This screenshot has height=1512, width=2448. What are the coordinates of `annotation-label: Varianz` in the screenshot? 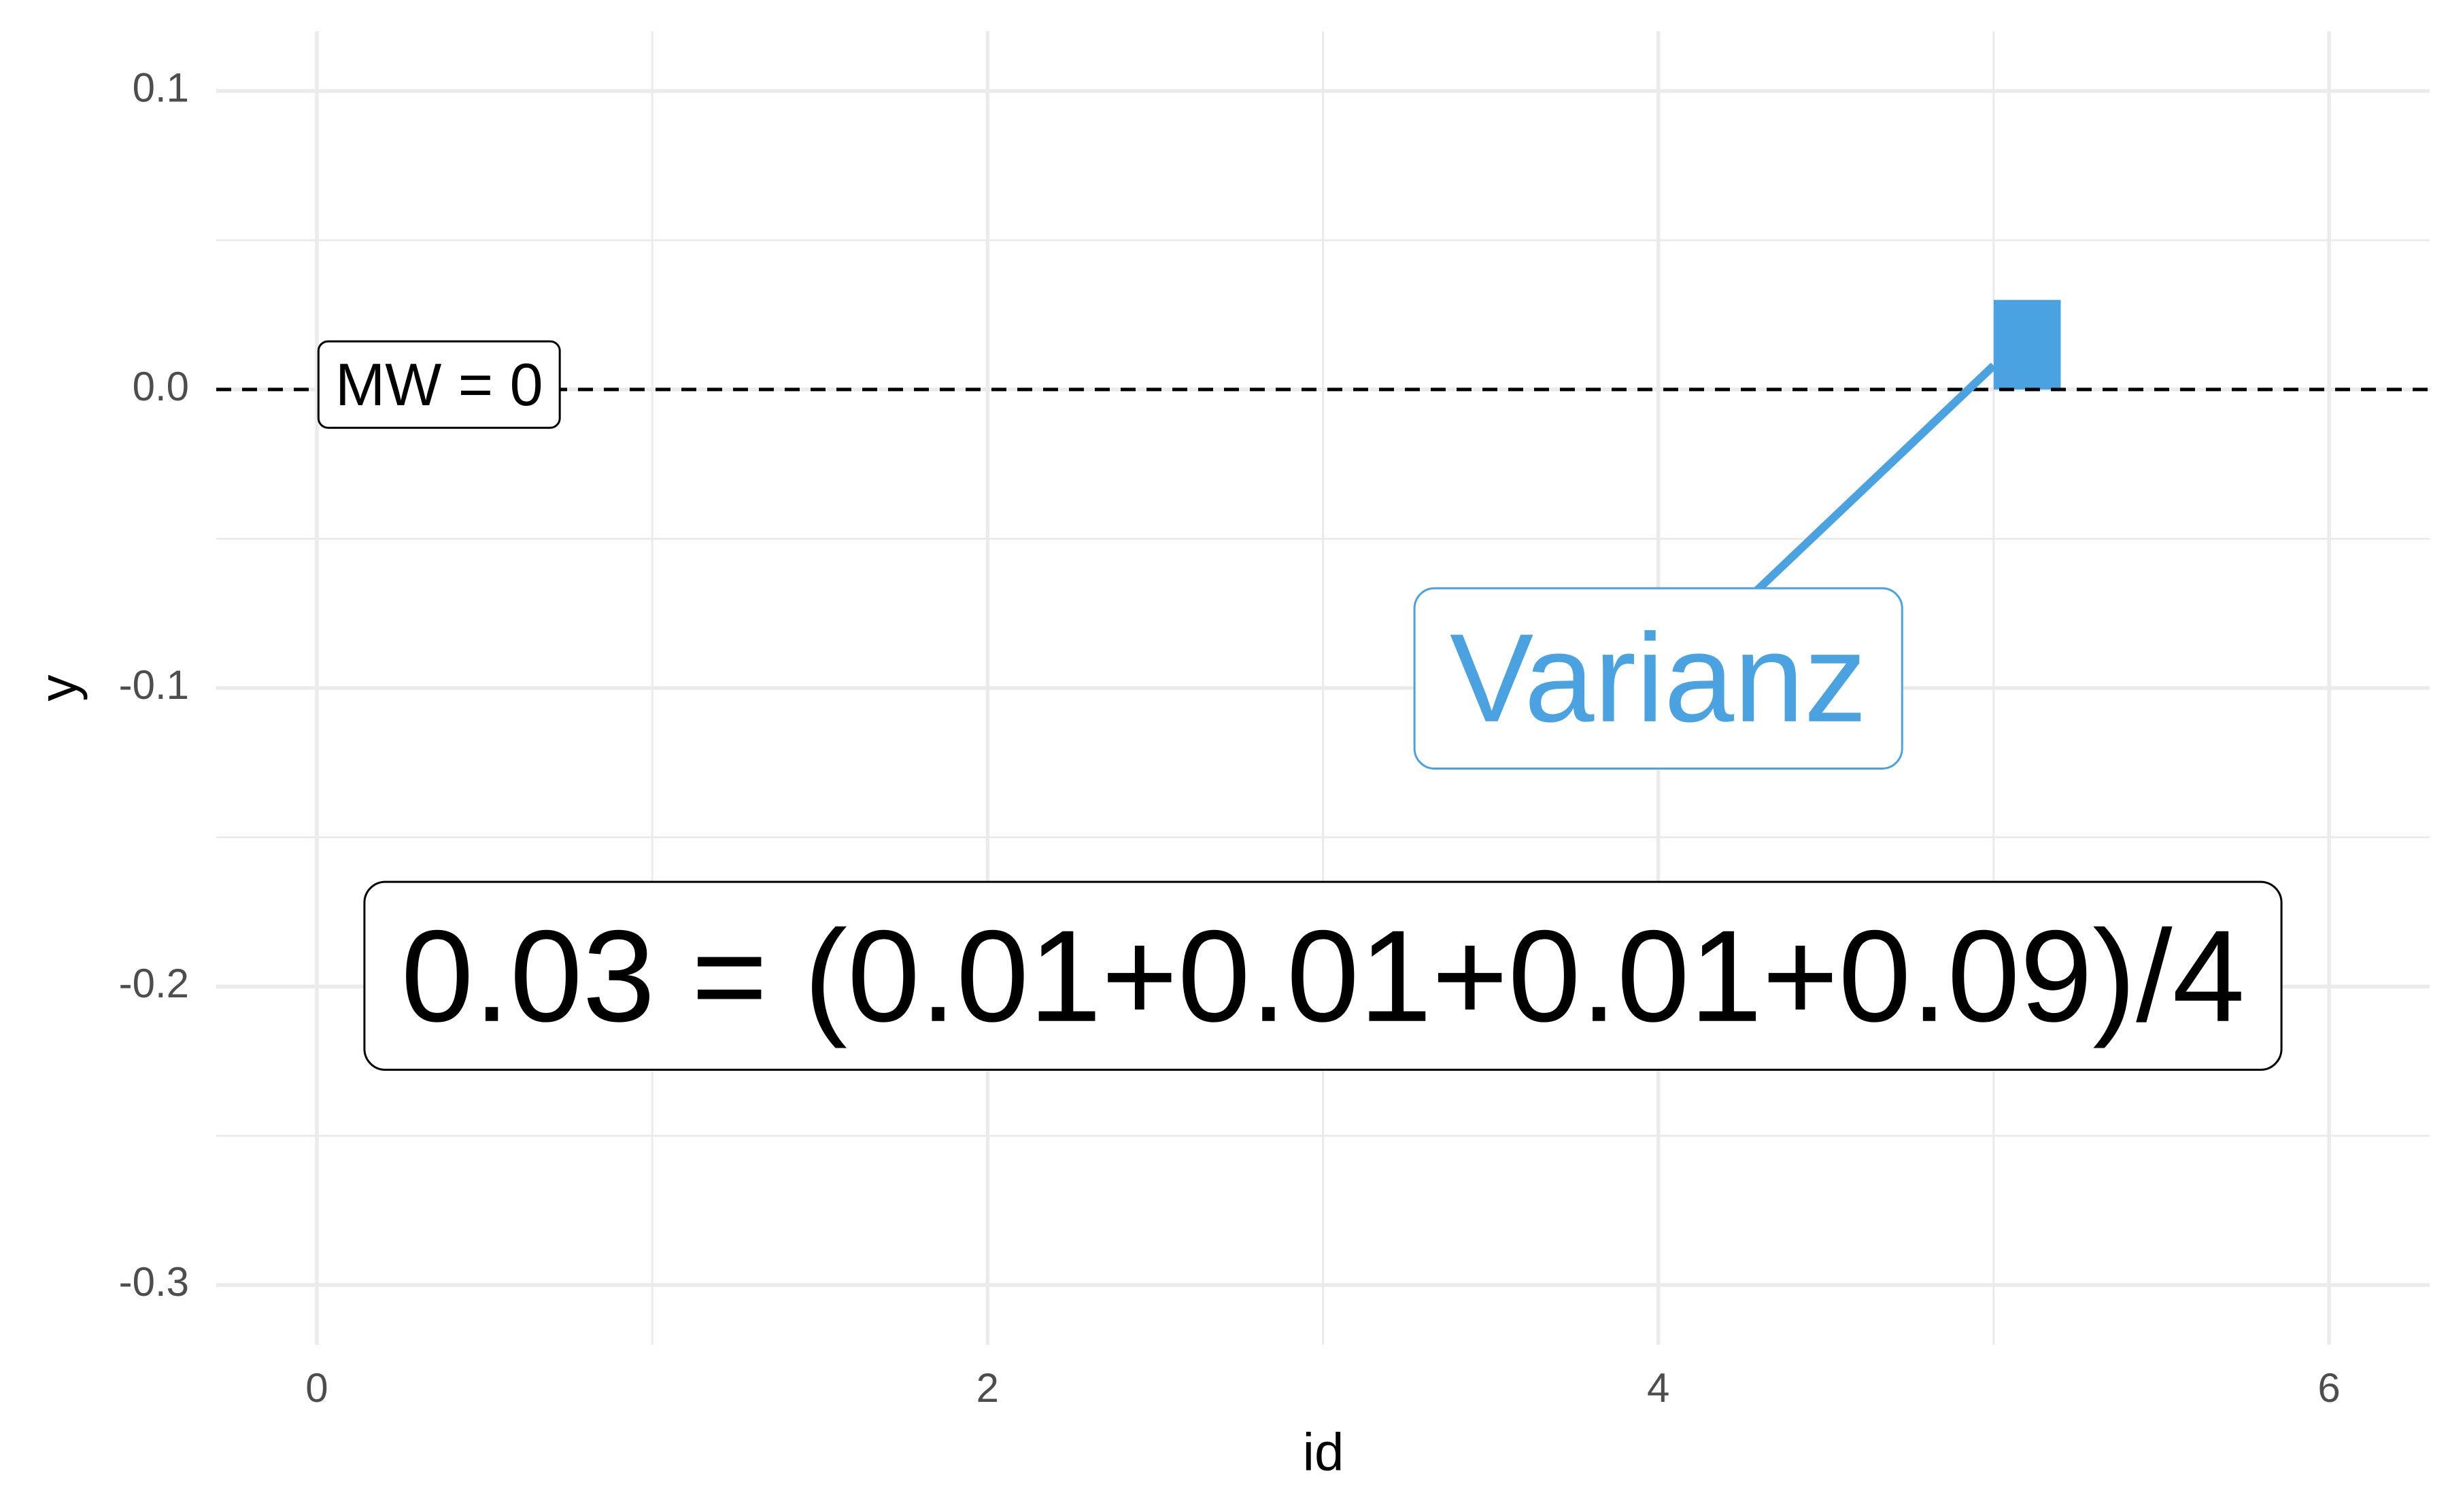 It's located at (1659, 678).